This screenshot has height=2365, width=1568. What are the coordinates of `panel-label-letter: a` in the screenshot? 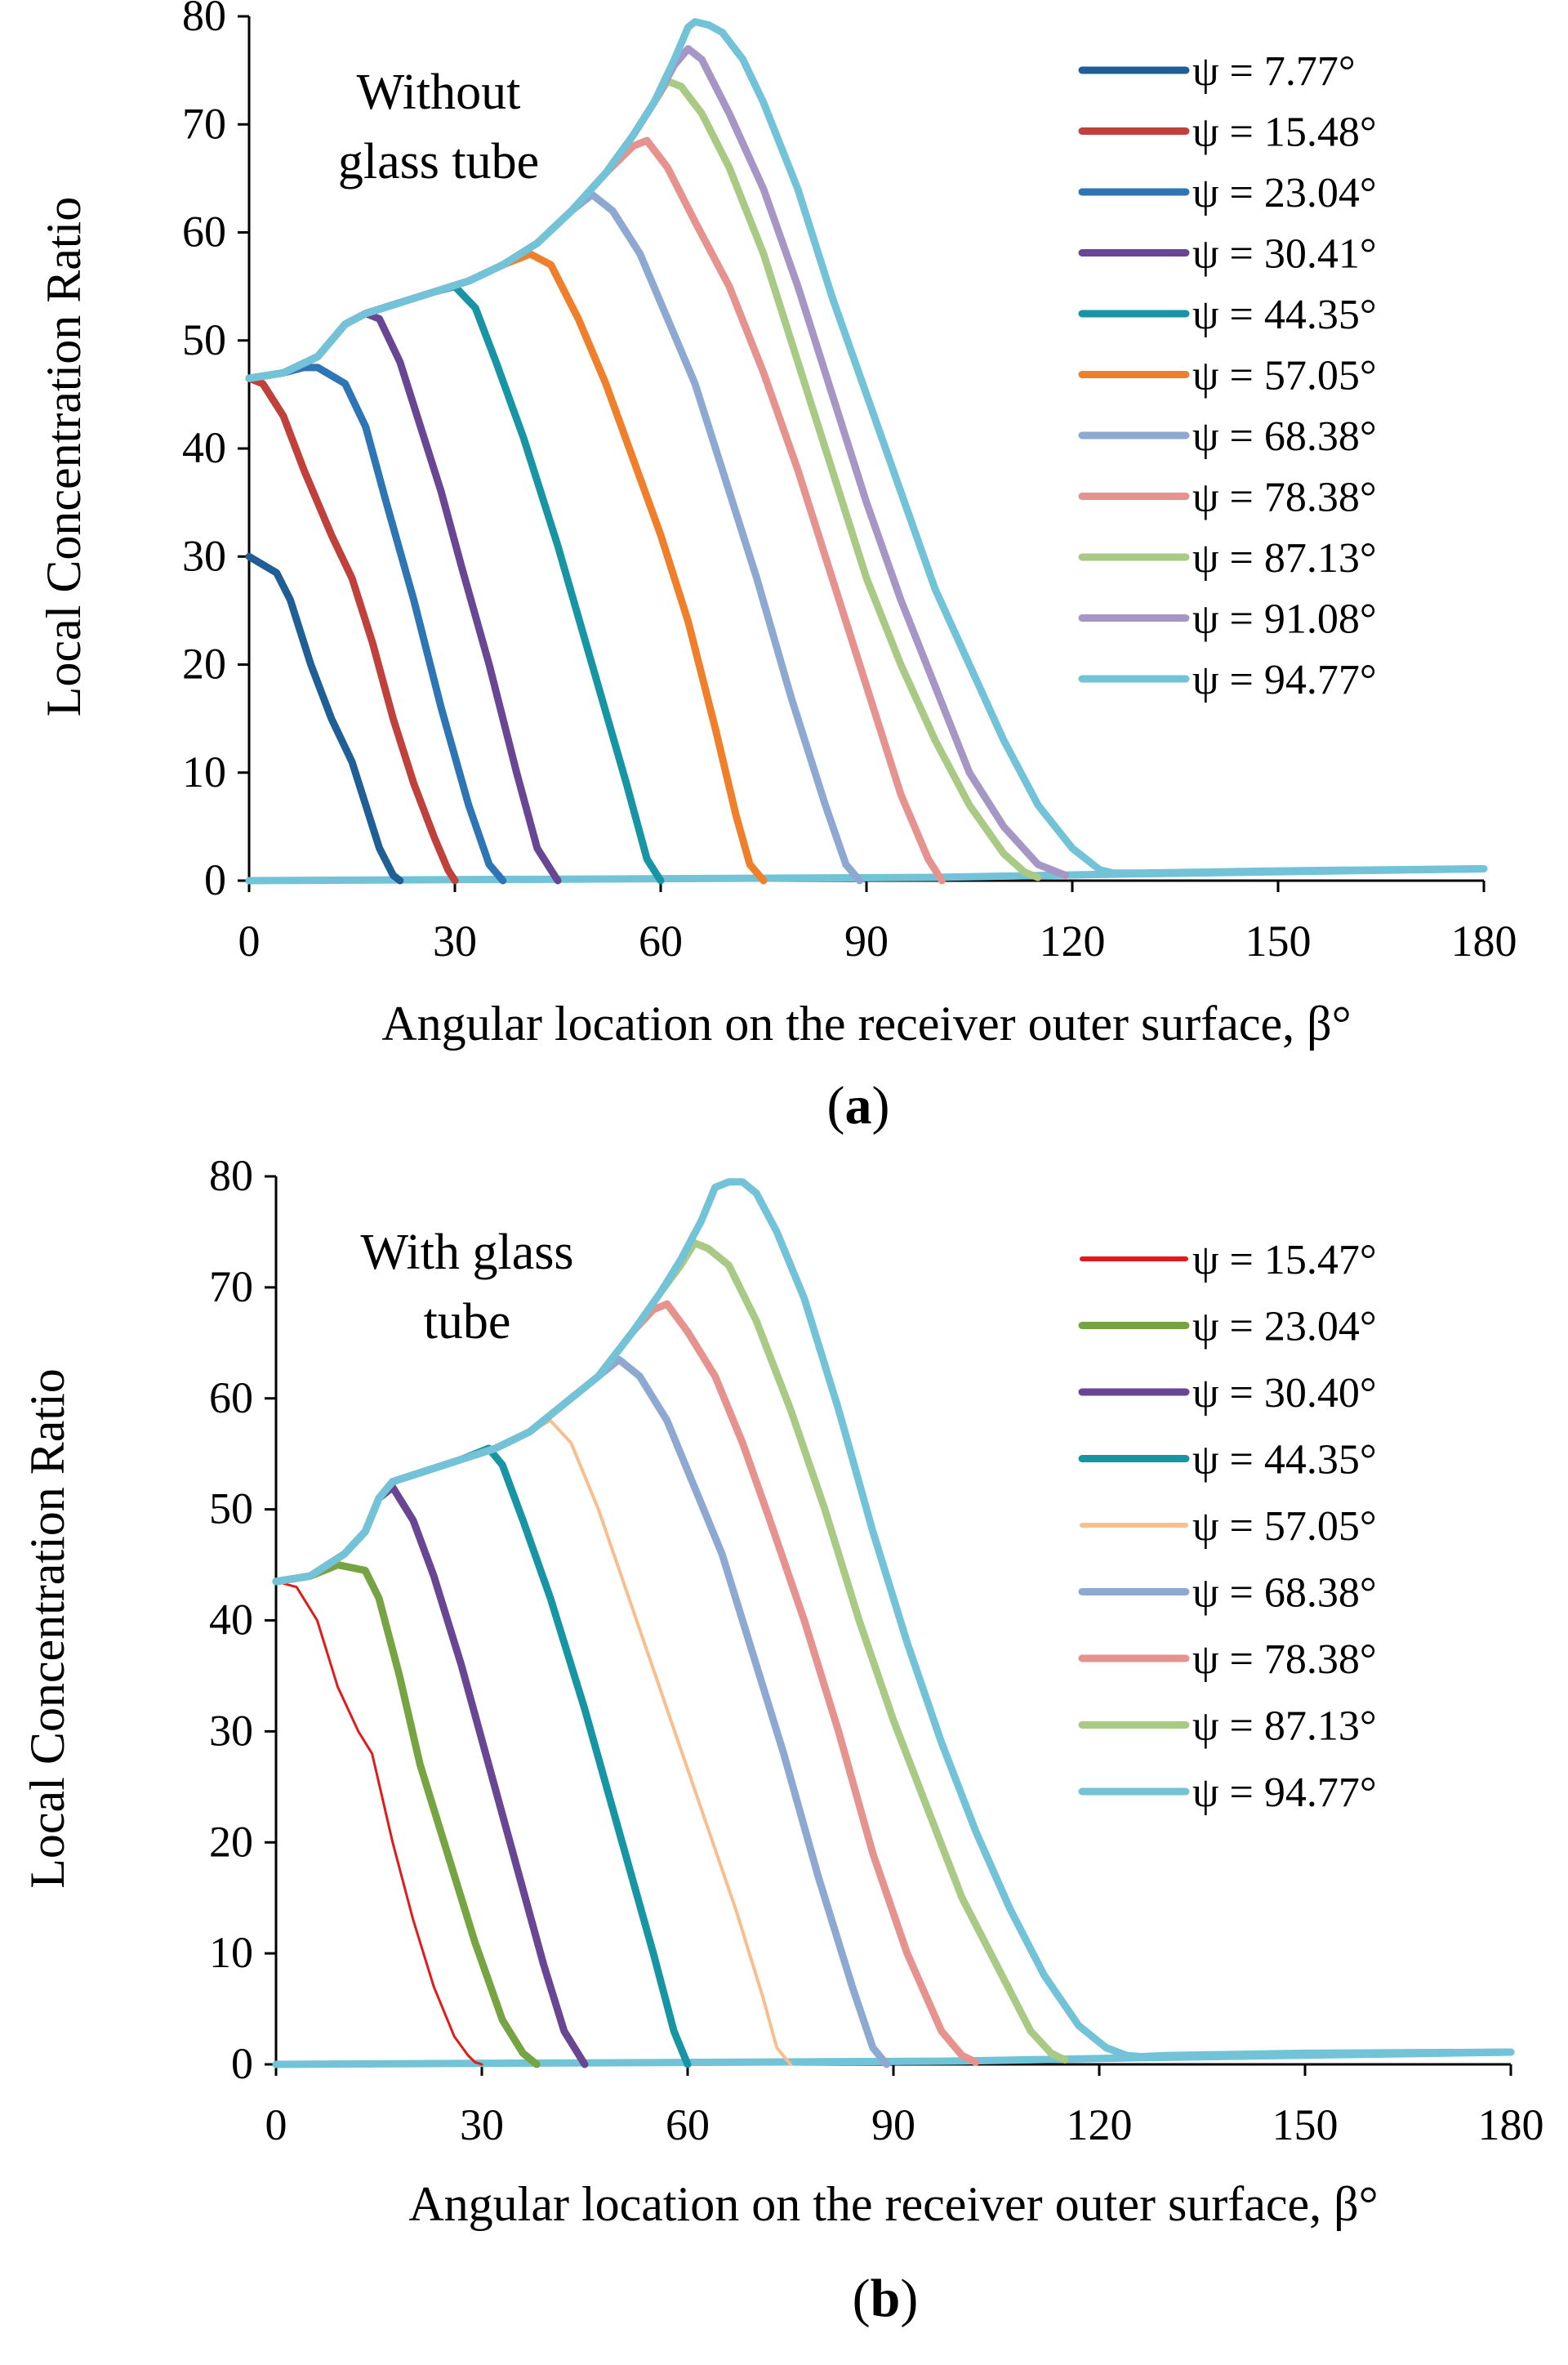 It's located at (858, 1106).